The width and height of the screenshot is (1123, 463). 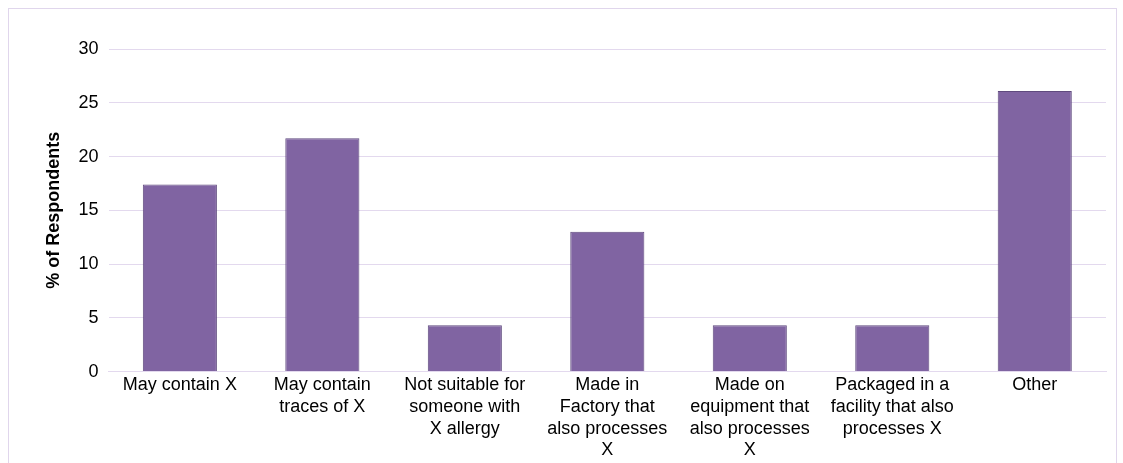 What do you see at coordinates (88, 47) in the screenshot?
I see `y-tick-label: 30` at bounding box center [88, 47].